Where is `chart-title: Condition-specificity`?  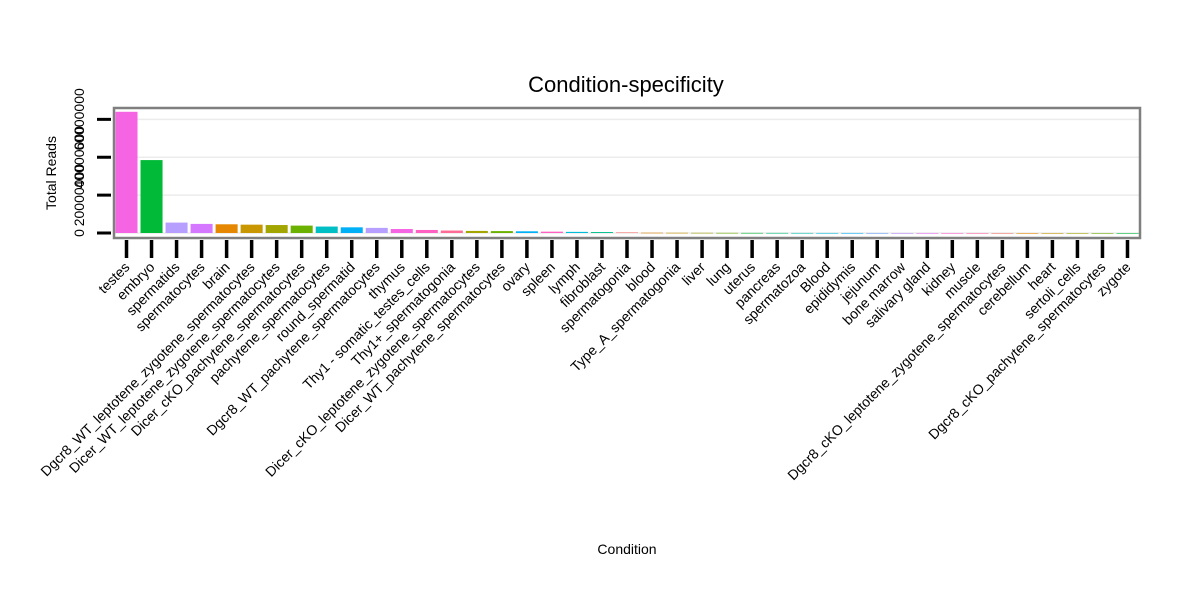 chart-title: Condition-specificity is located at coordinates (626, 84).